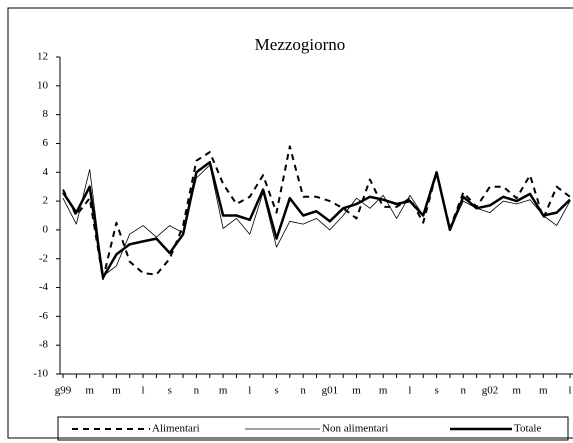 This screenshot has width=573, height=443. Describe the element at coordinates (43, 85) in the screenshot. I see `y-tick-label: 10` at that location.